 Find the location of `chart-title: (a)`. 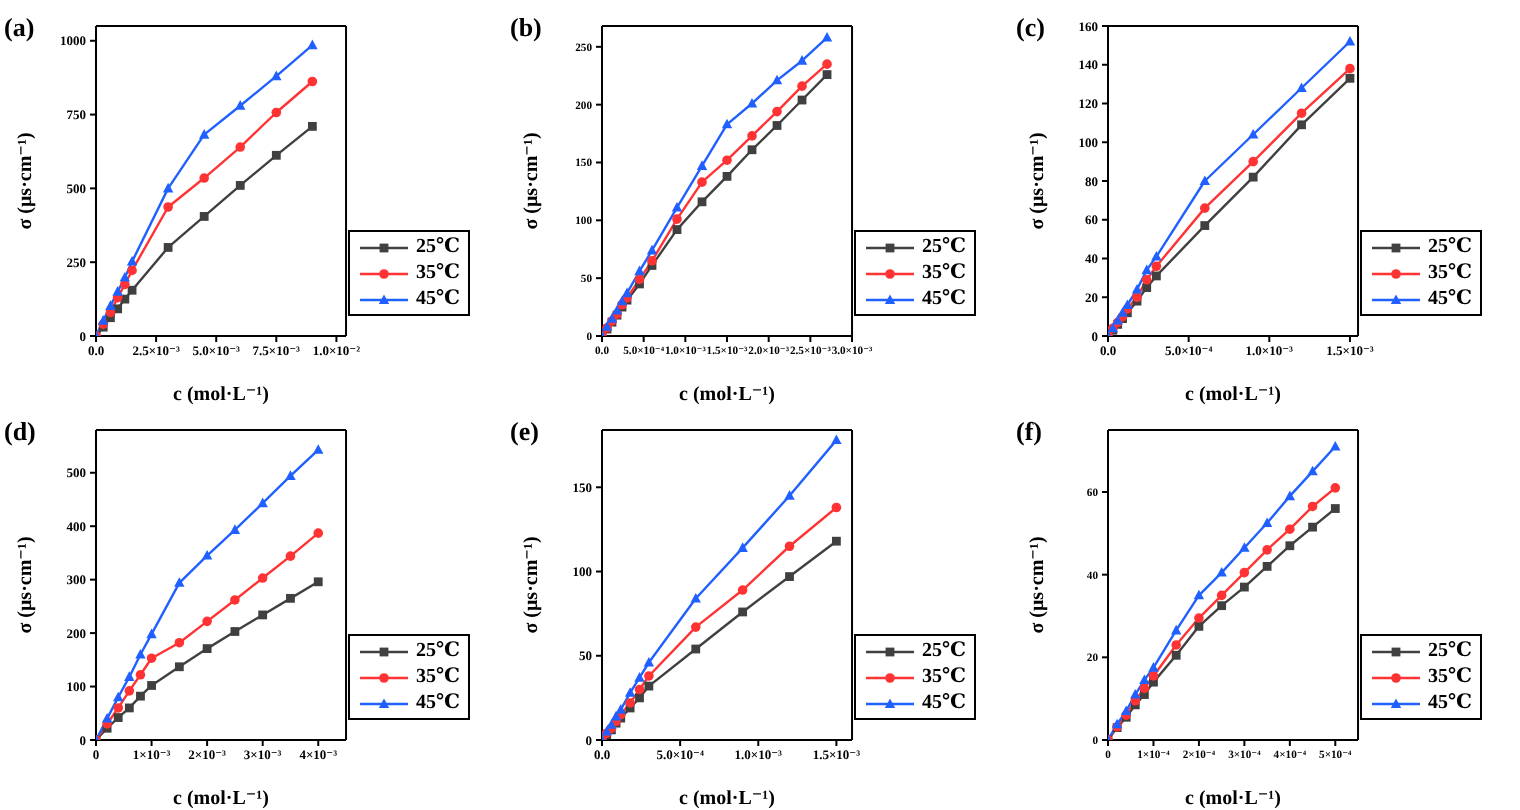

chart-title: (a) is located at coordinates (19, 28).